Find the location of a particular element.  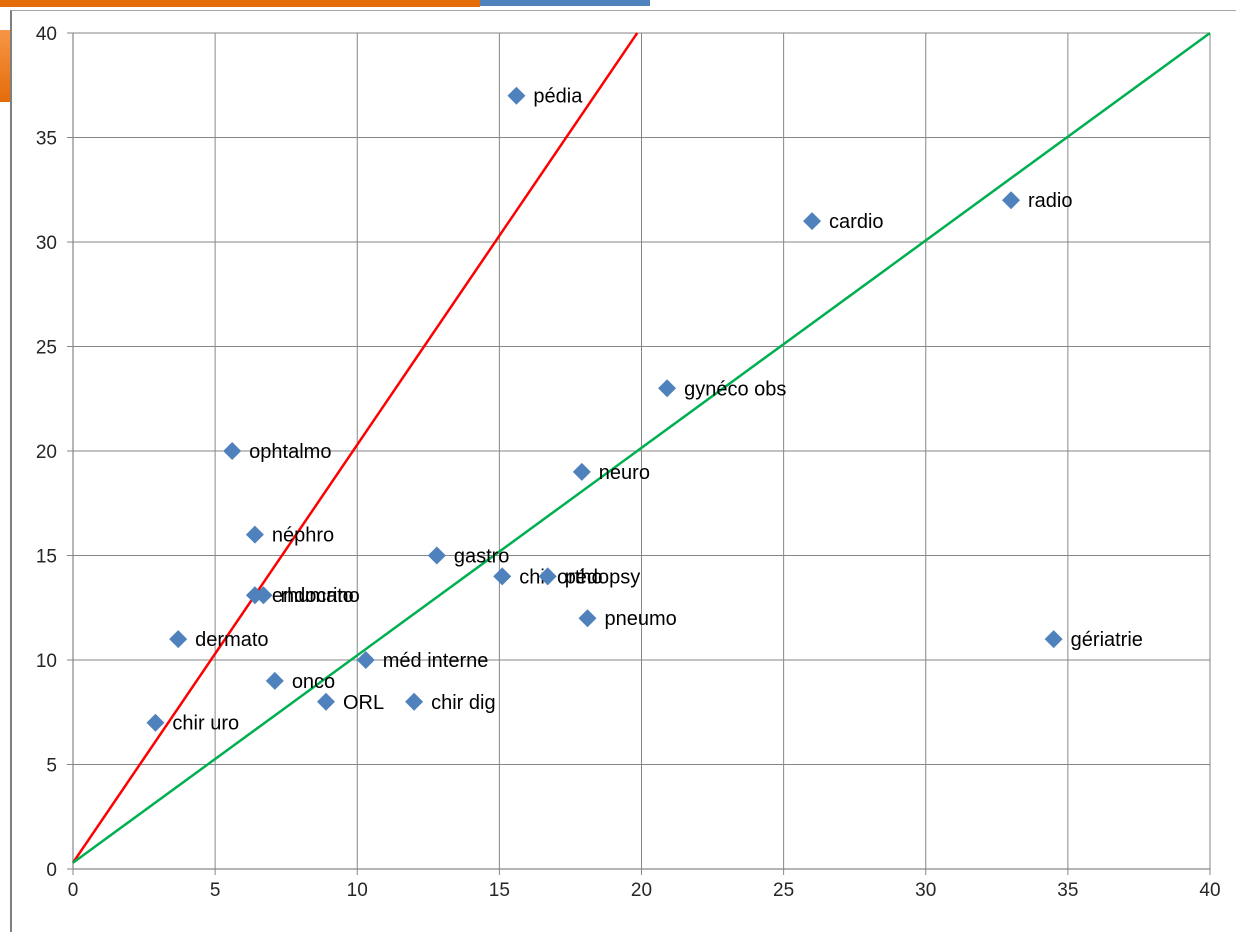

x-tick-label: 25 is located at coordinates (783, 890).